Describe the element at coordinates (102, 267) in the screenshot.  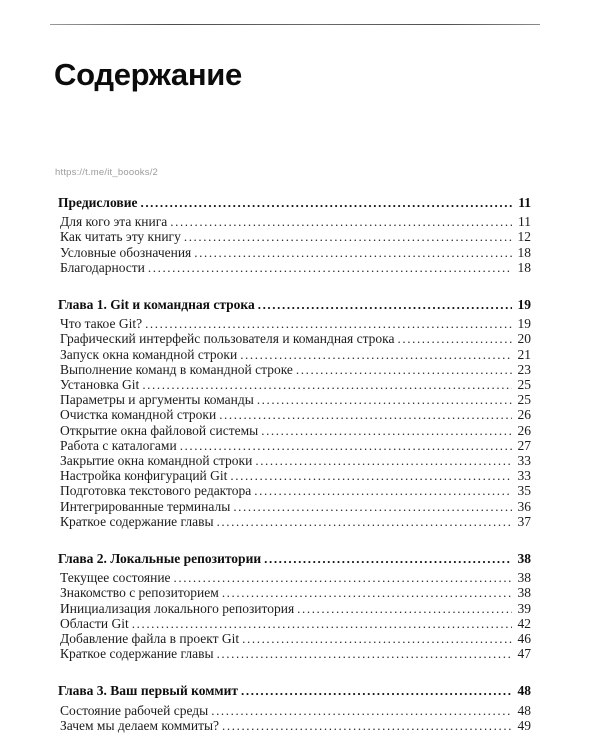
I see `toc-entry-label: Благодарности` at that location.